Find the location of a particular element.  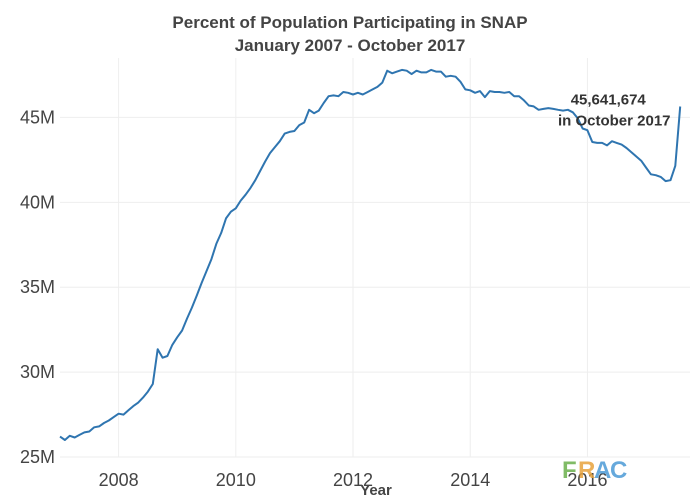

annotation-layer: 45,641,674 in October 2017 is located at coordinates (614, 111).